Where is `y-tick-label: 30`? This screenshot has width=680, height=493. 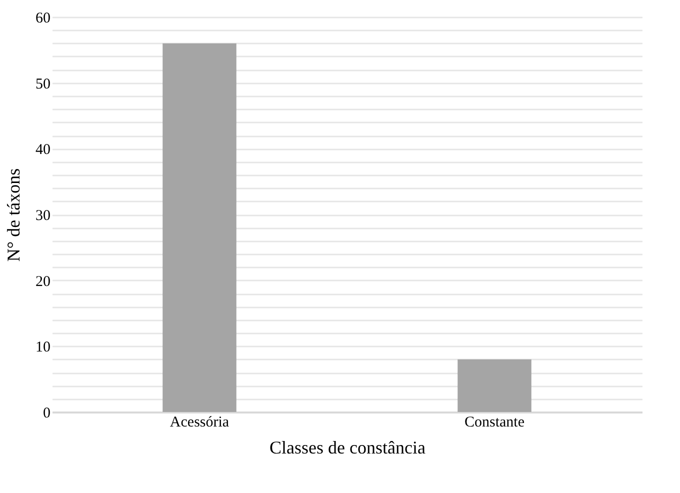 y-tick-label: 30 is located at coordinates (43, 216).